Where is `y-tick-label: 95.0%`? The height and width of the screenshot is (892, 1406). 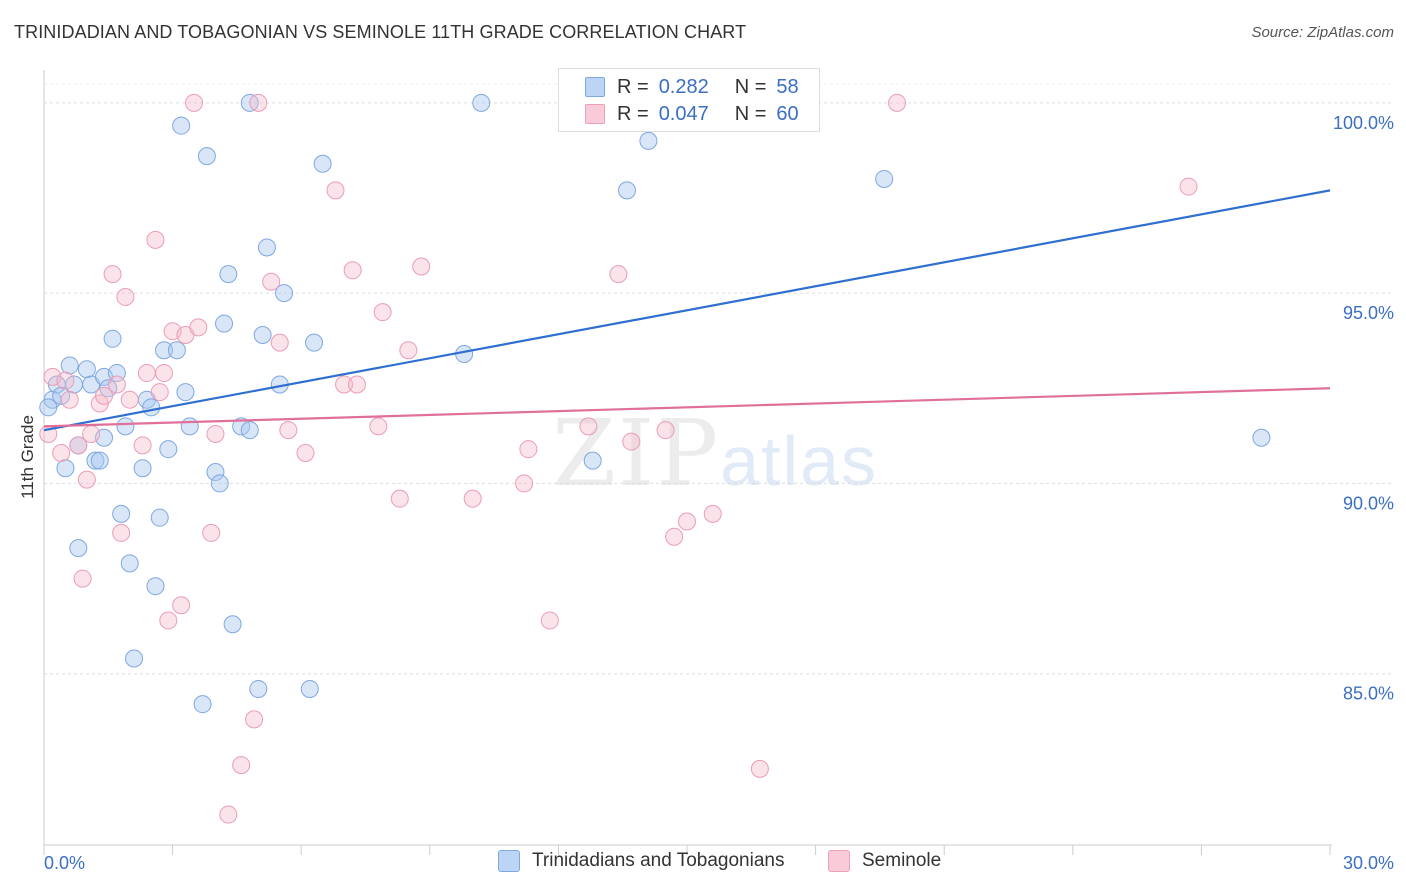 y-tick-label: 95.0% is located at coordinates (1368, 313).